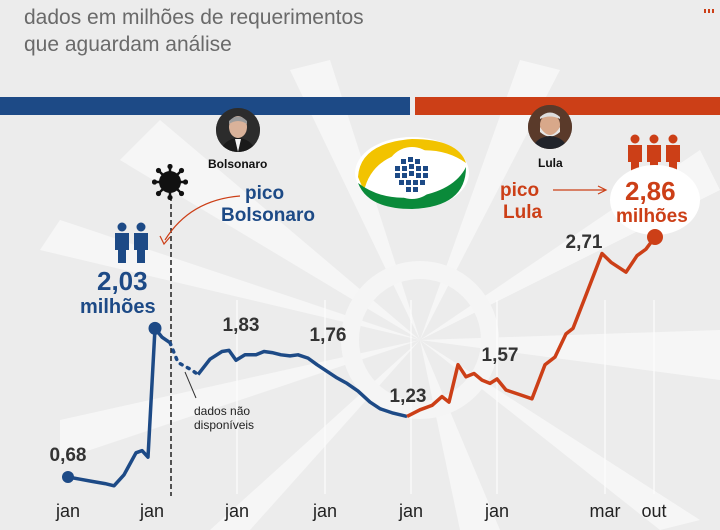  I want to click on missing-data-line-1: dados não, so click(222, 411).